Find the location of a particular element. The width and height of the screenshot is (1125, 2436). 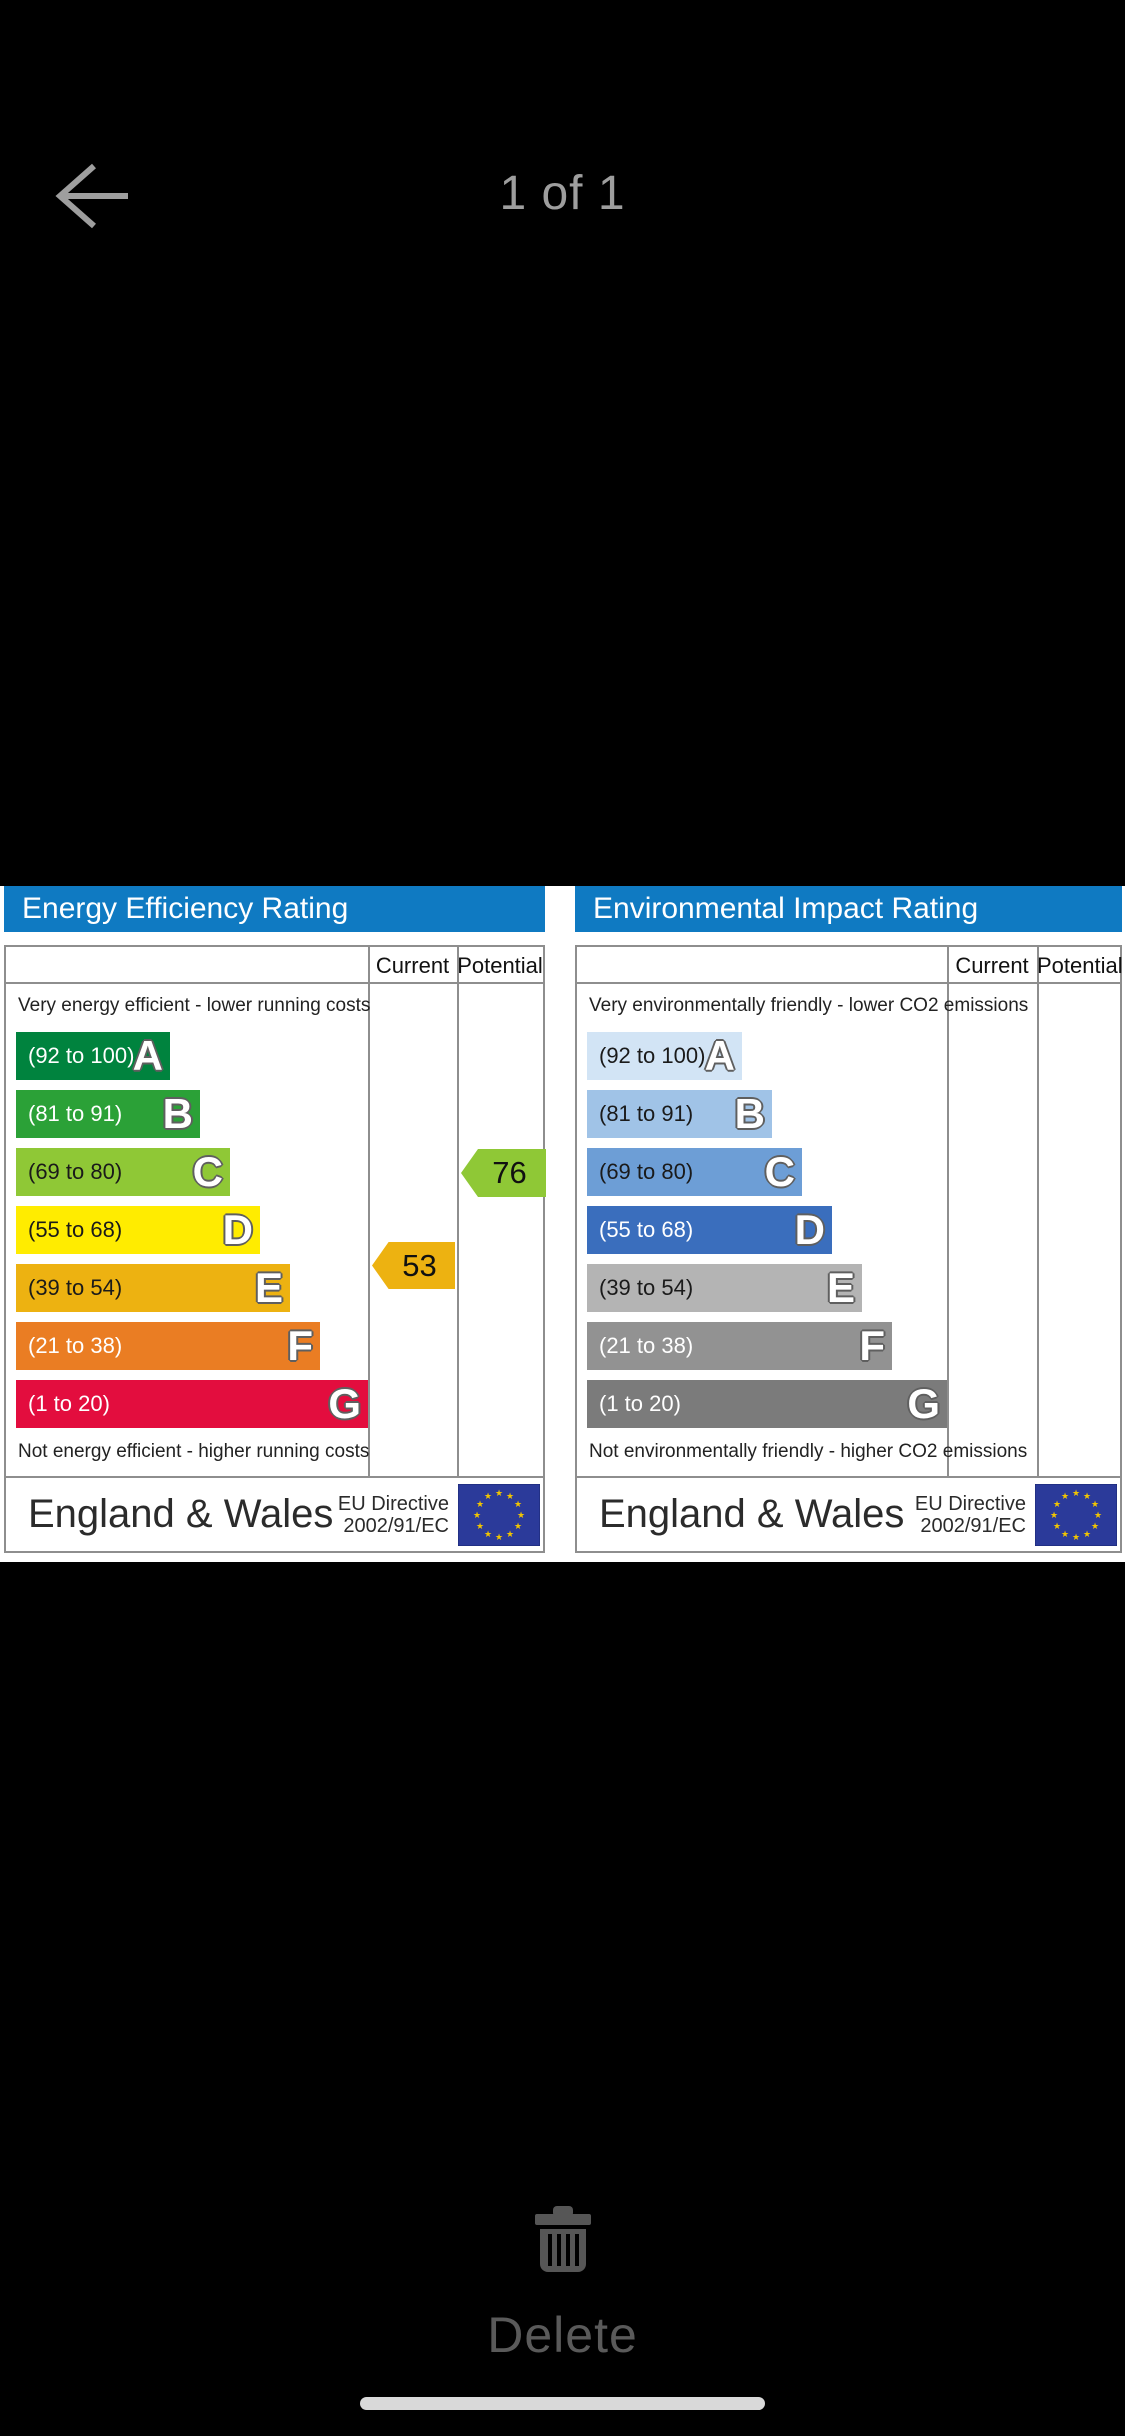

current-rating-value: 53 is located at coordinates (419, 1265).